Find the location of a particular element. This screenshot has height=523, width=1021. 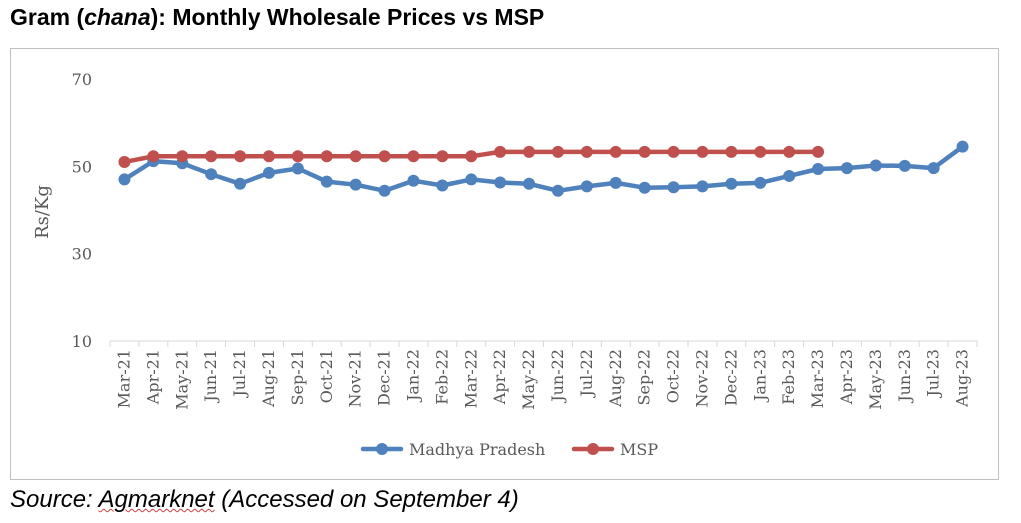

x-tick-label: Jan-22 is located at coordinates (412, 376).